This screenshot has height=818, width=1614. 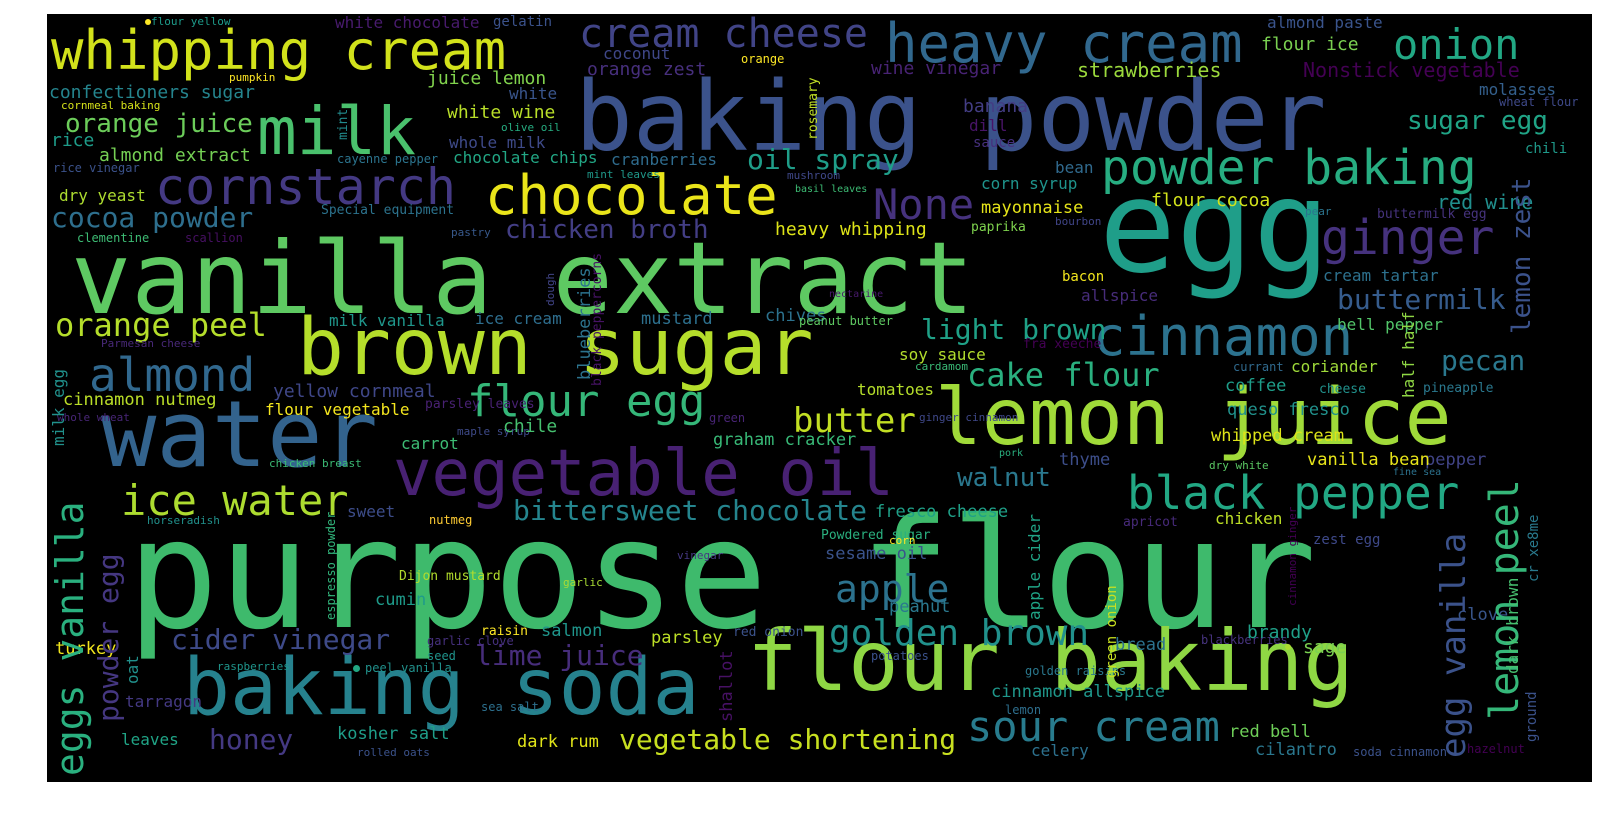 I want to click on word: potatoes, so click(x=900, y=656).